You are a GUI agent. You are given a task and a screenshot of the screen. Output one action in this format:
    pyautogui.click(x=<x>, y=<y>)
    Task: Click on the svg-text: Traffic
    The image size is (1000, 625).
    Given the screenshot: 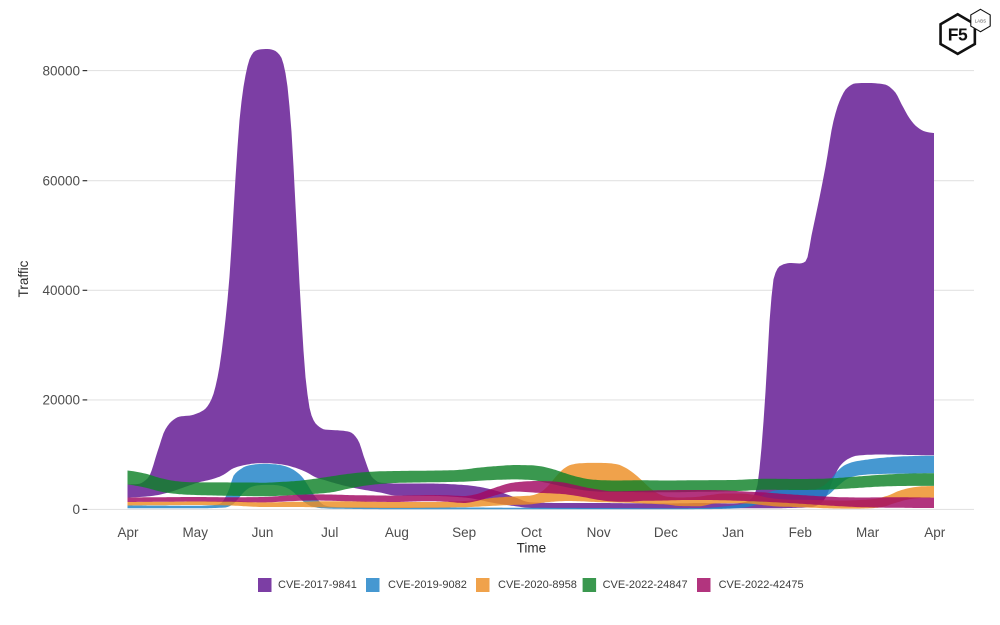 What is the action you would take?
    pyautogui.click(x=23, y=278)
    